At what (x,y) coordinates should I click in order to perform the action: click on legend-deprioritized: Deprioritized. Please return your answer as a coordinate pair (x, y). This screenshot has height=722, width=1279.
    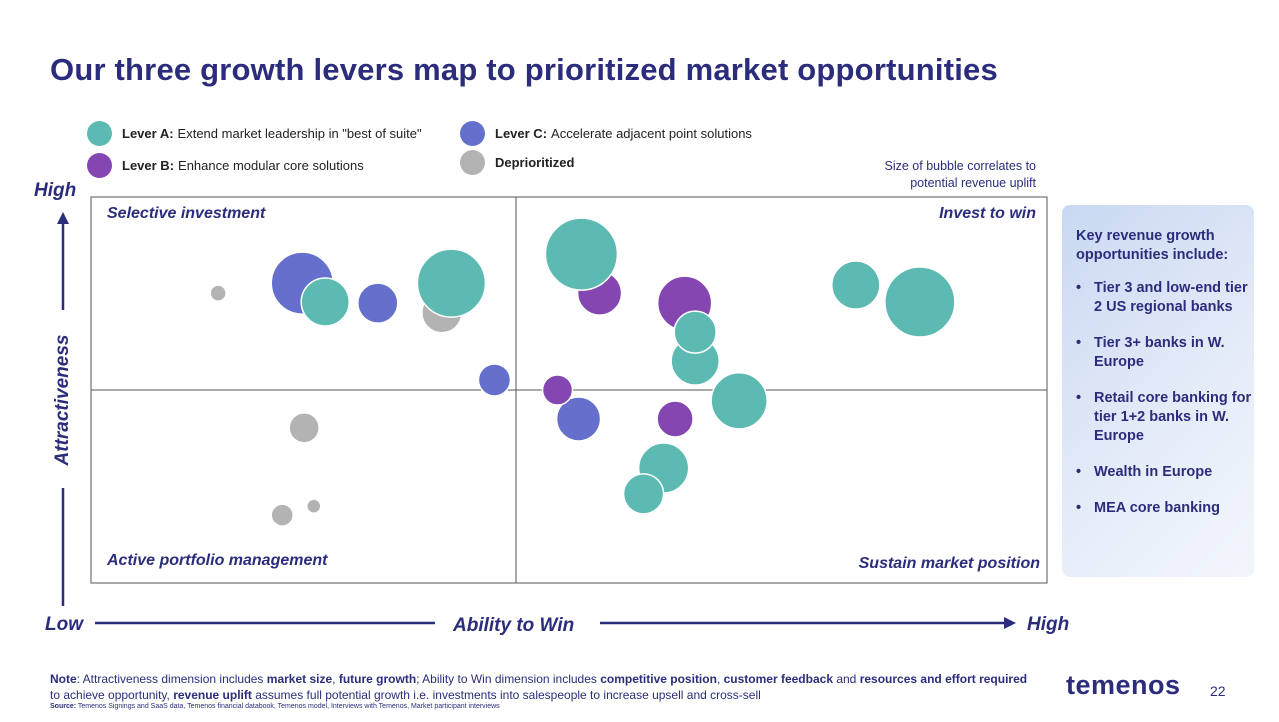
    Looking at the image, I should click on (519, 162).